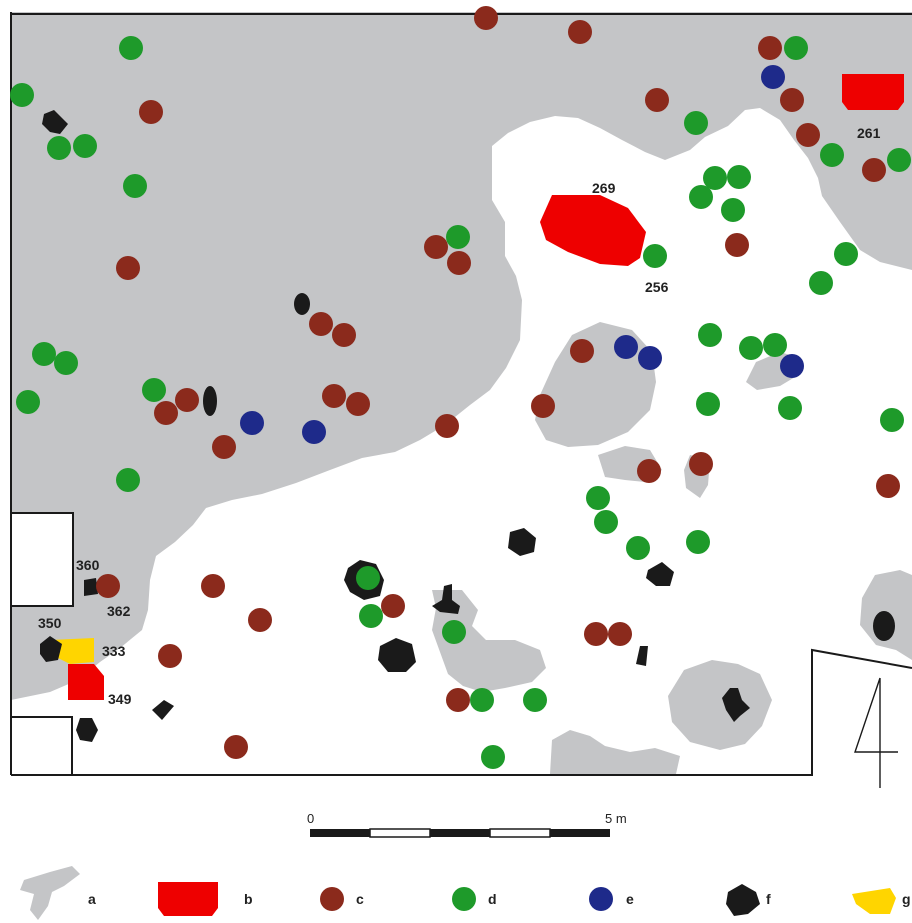 The image size is (912, 923). Describe the element at coordinates (616, 818) in the screenshot. I see `scale-end-label: 5 m` at that location.